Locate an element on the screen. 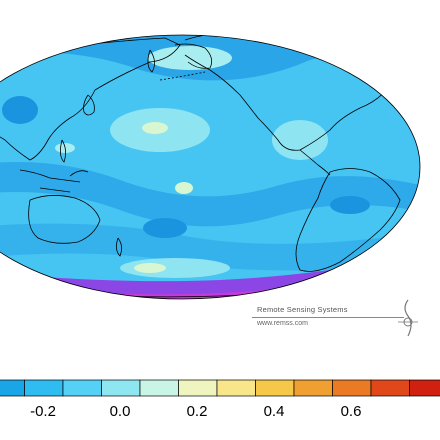 This screenshot has width=440, height=440. credit-organization: Remote Sensing Systems is located at coordinates (302, 309).